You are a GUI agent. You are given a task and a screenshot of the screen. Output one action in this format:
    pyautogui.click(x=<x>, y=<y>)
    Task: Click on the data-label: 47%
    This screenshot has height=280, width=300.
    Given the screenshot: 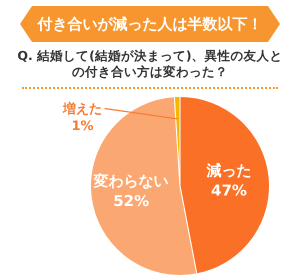 What is the action you would take?
    pyautogui.click(x=229, y=190)
    